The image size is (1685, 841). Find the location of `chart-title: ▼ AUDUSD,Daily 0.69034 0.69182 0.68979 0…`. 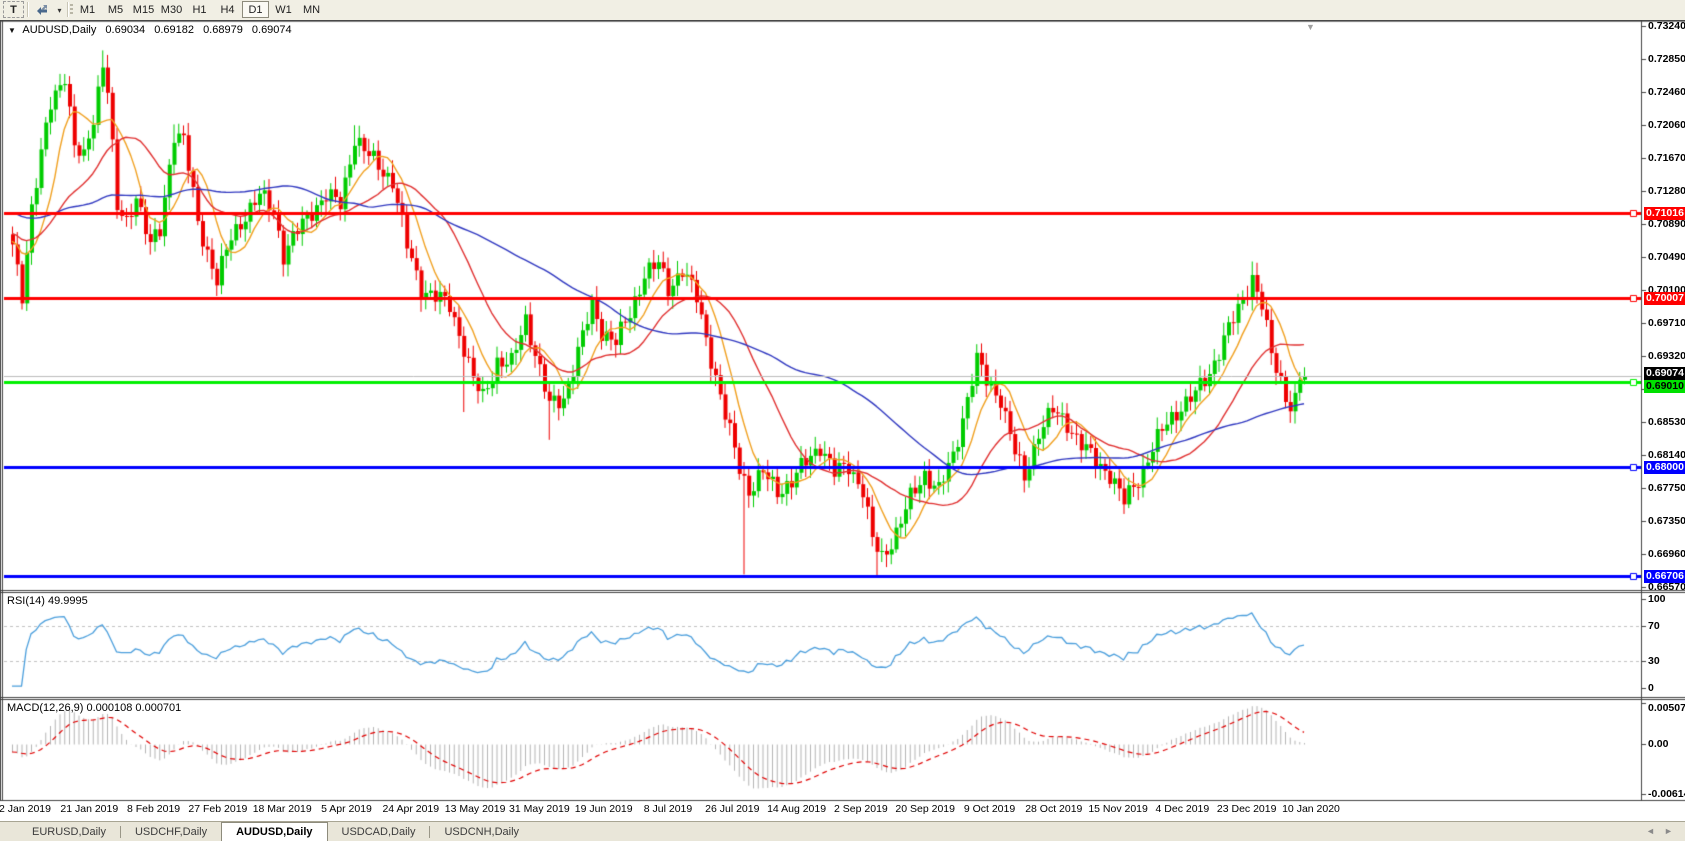

chart-title: ▼ AUDUSD,Daily 0.69034 0.69182 0.68979 0… is located at coordinates (150, 30).